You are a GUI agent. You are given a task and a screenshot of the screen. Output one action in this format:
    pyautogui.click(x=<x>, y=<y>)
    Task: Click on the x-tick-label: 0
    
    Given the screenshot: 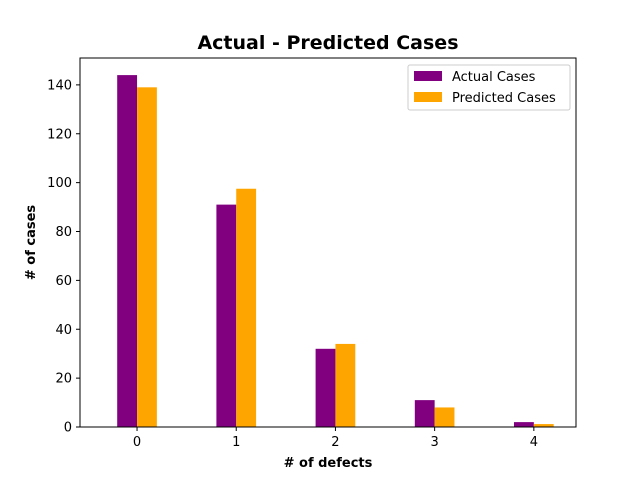 What is the action you would take?
    pyautogui.click(x=137, y=442)
    